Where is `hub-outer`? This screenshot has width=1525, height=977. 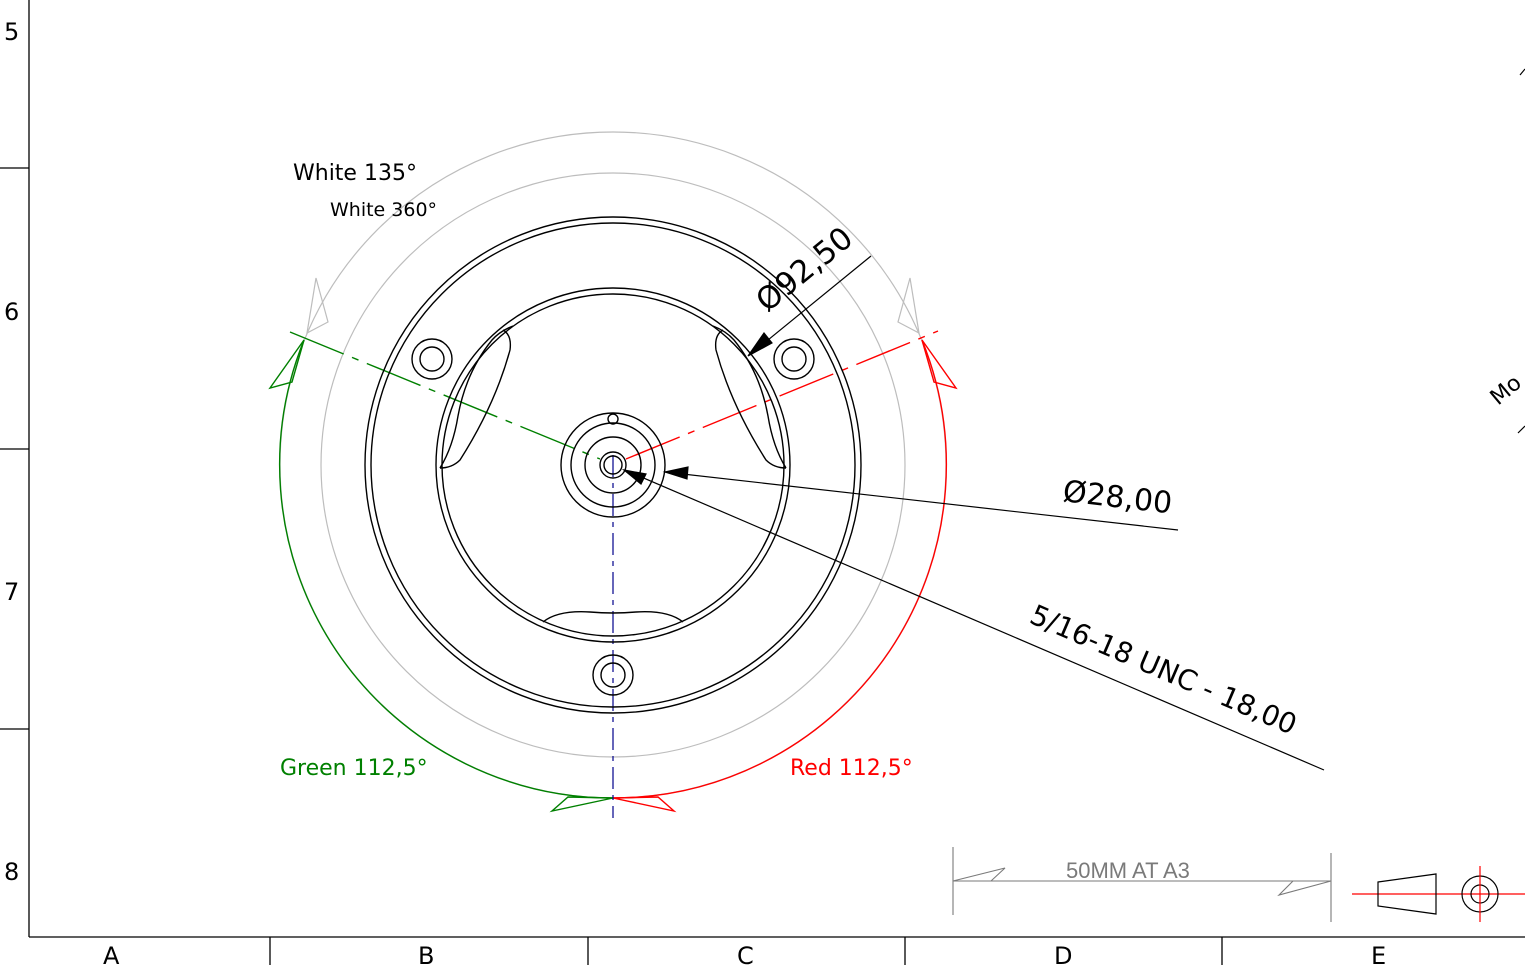 hub-outer is located at coordinates (613, 465).